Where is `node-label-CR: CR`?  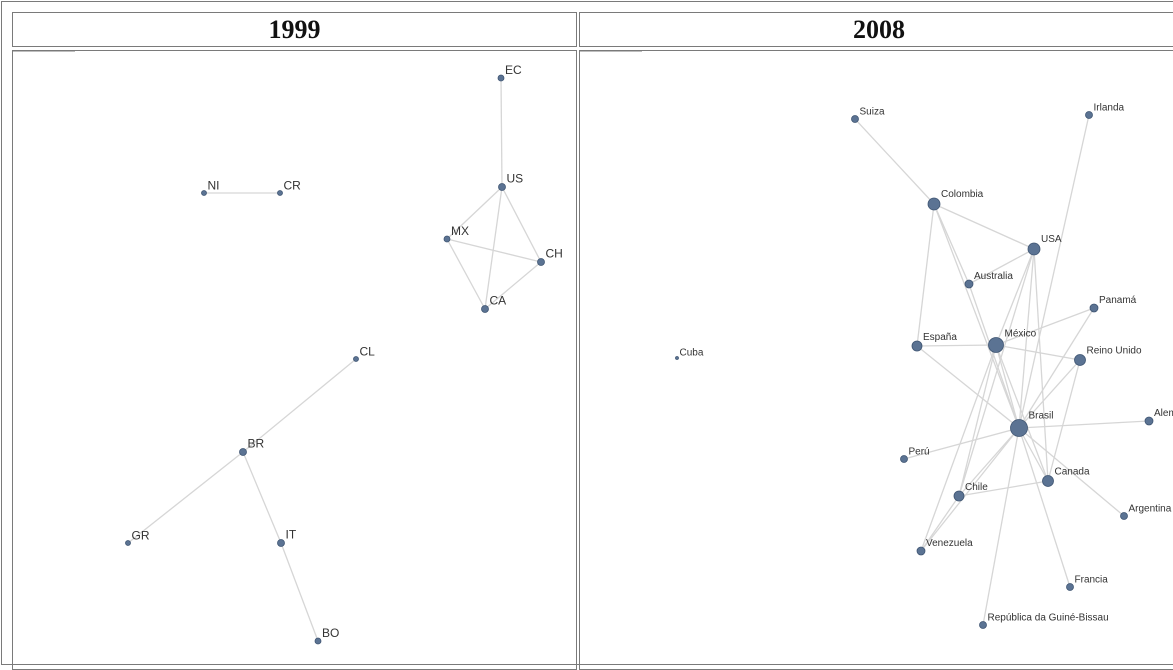 node-label-CR: CR is located at coordinates (293, 186).